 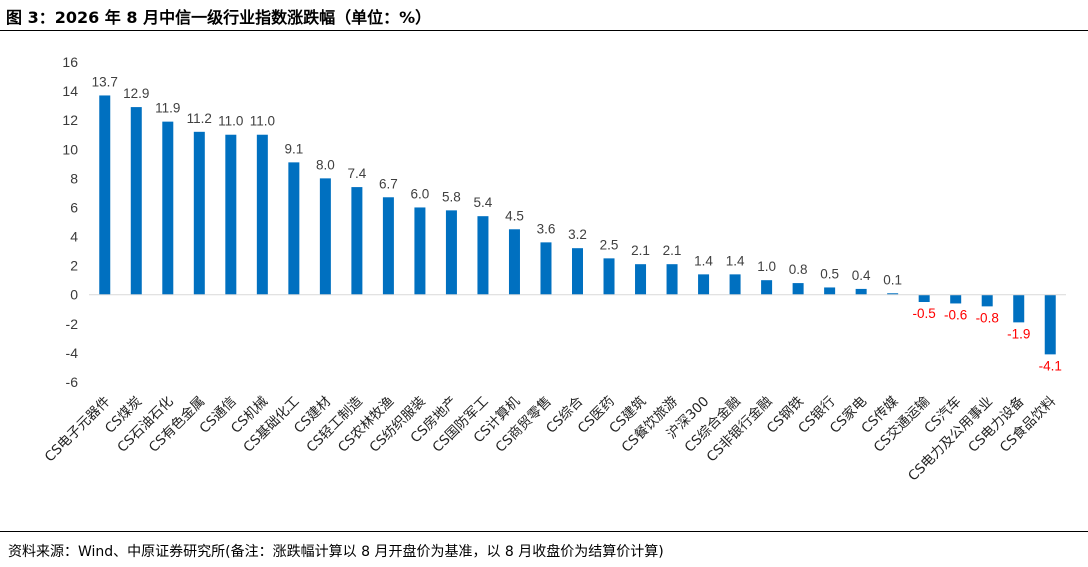 I want to click on data-label: 9.1, so click(x=293, y=148).